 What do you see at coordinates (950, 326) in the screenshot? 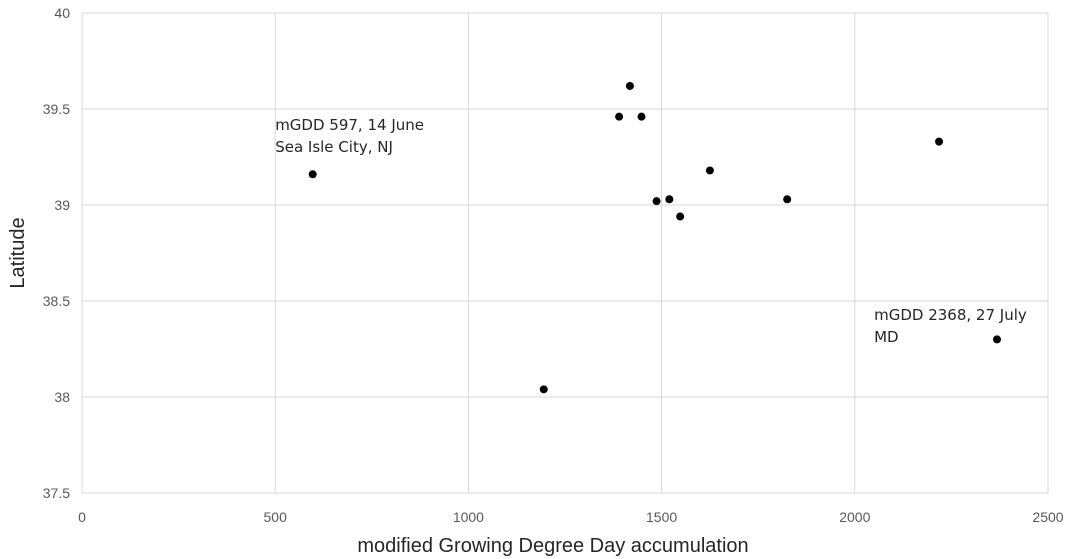
I see `annotation: mGDD 2368, 27 July MD` at bounding box center [950, 326].